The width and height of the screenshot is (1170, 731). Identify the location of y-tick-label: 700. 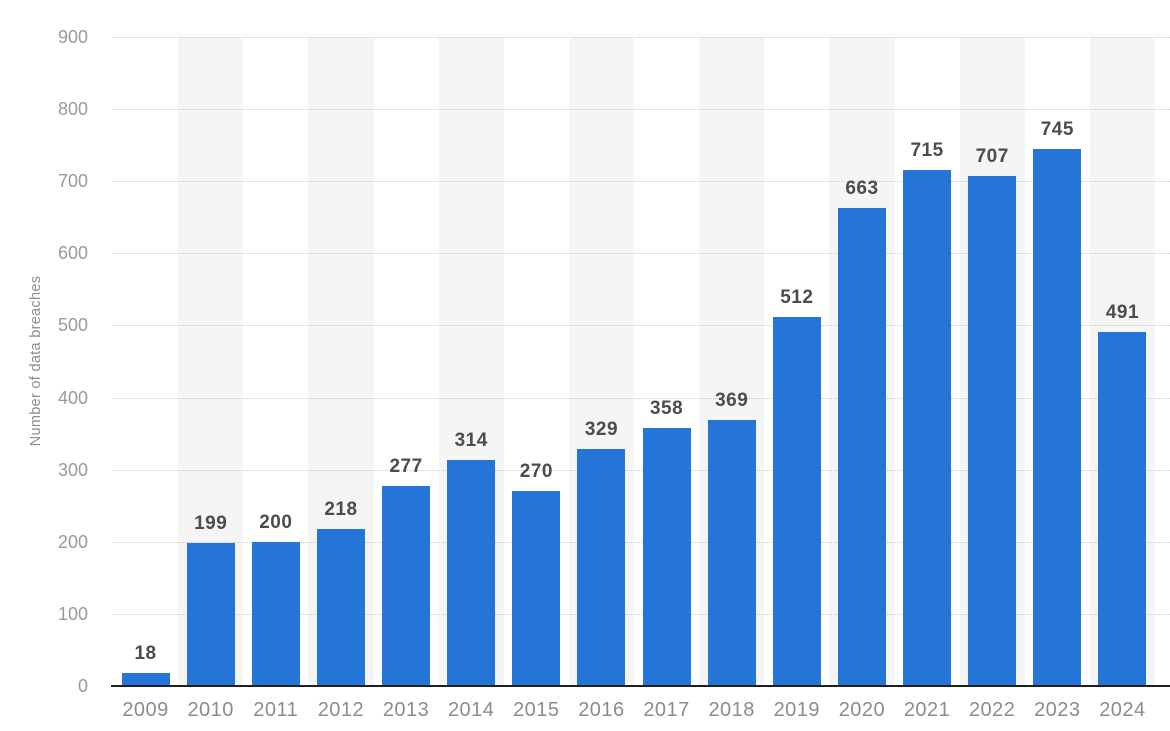
(72, 181).